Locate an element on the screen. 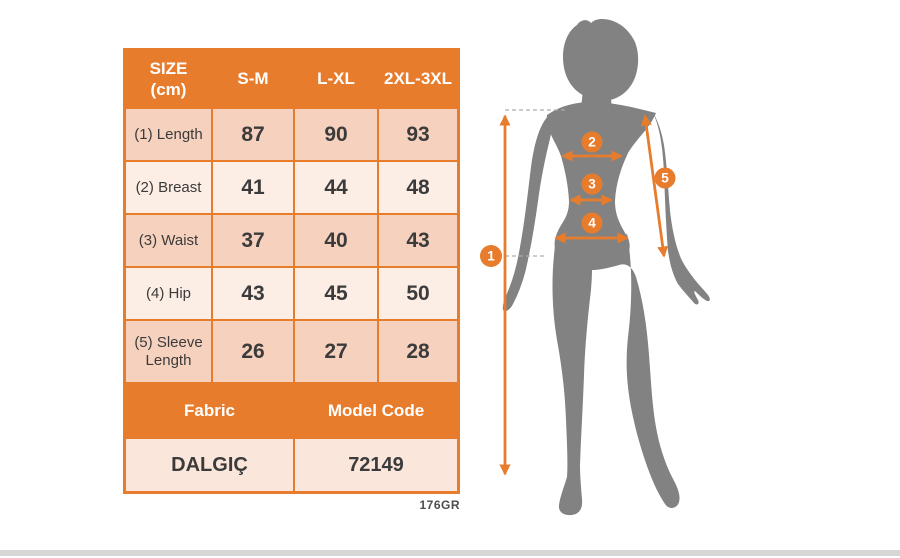  bottom-edge-bar is located at coordinates (450, 553).